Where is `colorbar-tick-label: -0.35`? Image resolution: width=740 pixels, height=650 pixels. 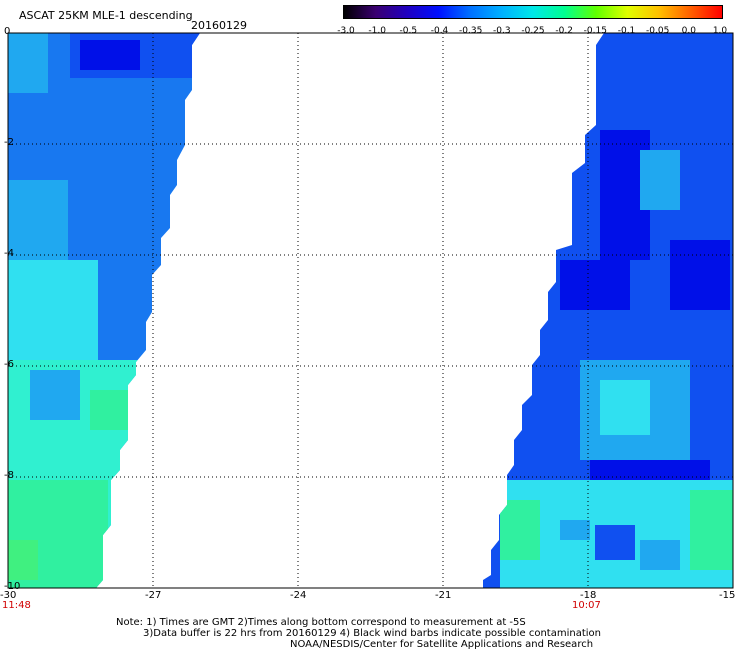
colorbar-tick-label: -0.35 is located at coordinates (471, 31).